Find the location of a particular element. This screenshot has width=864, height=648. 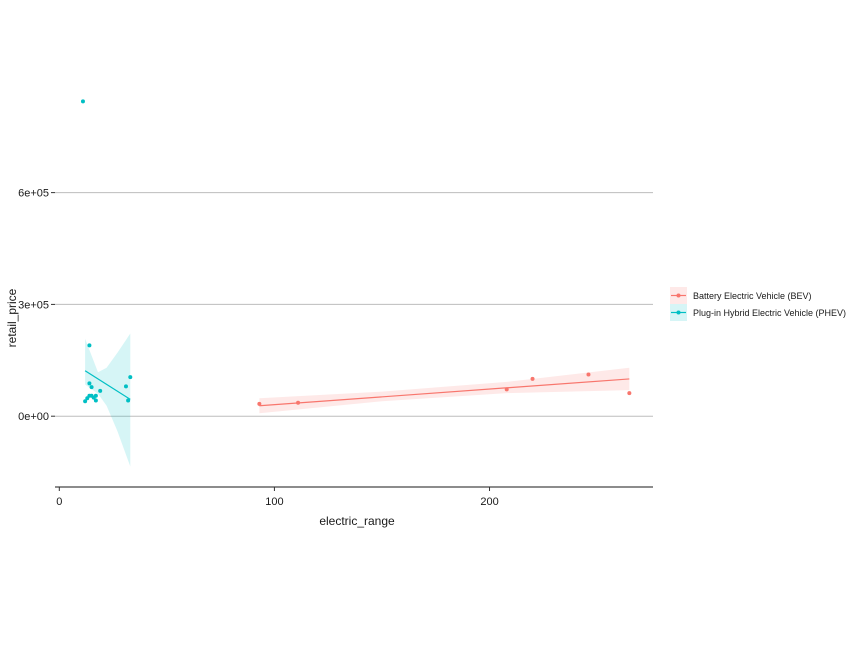

x-tick-label-2: 200 is located at coordinates (489, 502).